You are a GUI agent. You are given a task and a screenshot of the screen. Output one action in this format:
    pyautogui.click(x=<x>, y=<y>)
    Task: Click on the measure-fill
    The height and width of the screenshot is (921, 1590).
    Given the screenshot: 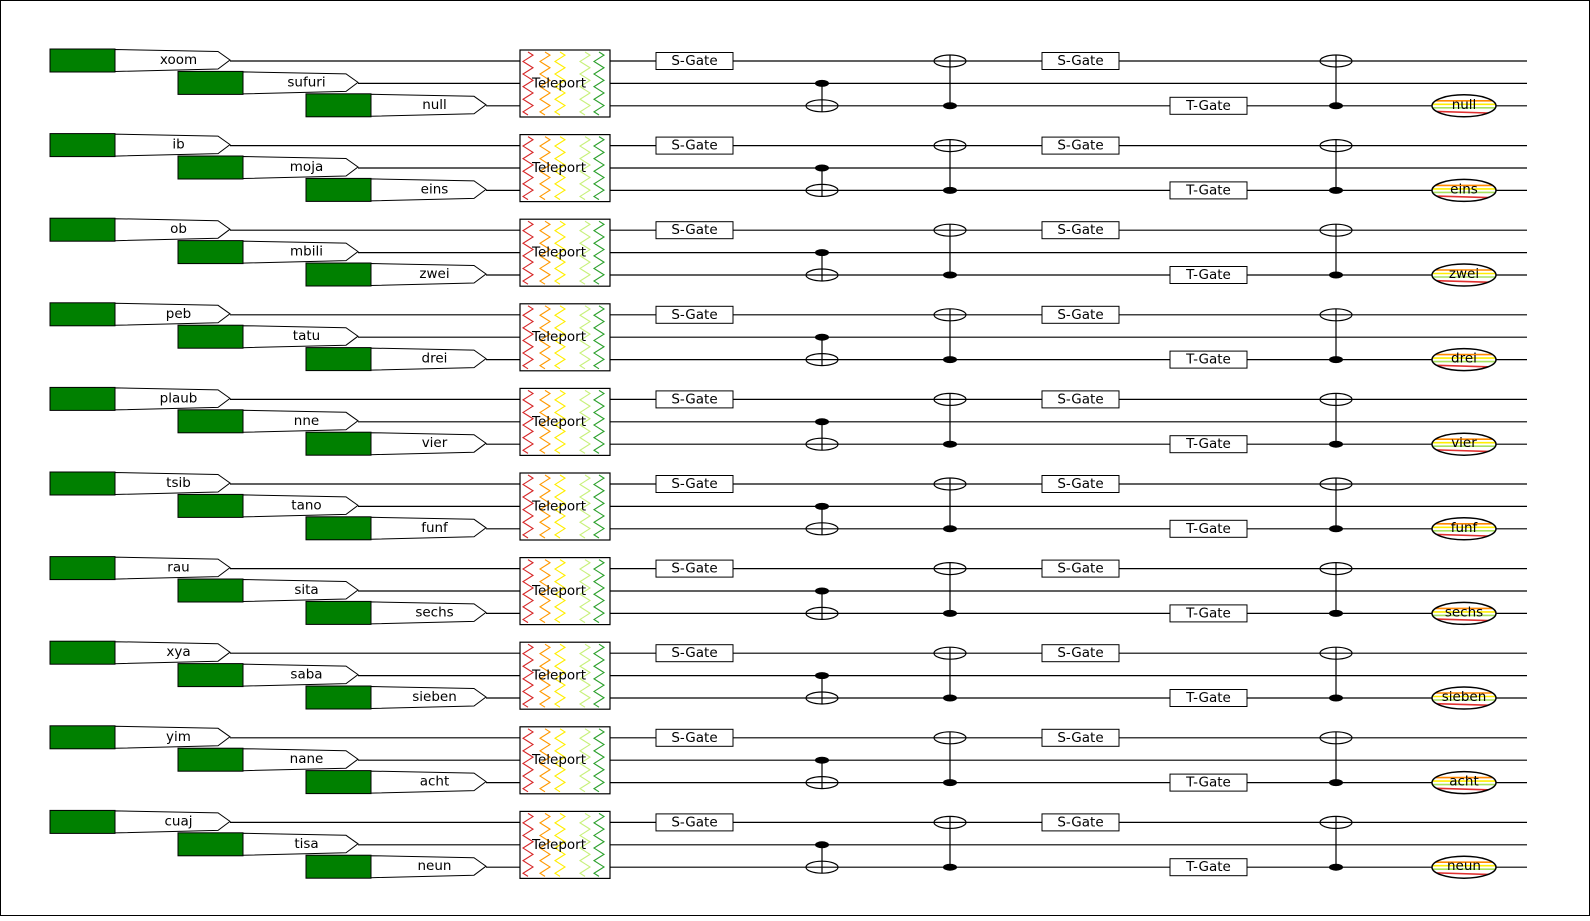 What is the action you would take?
    pyautogui.click(x=1464, y=613)
    